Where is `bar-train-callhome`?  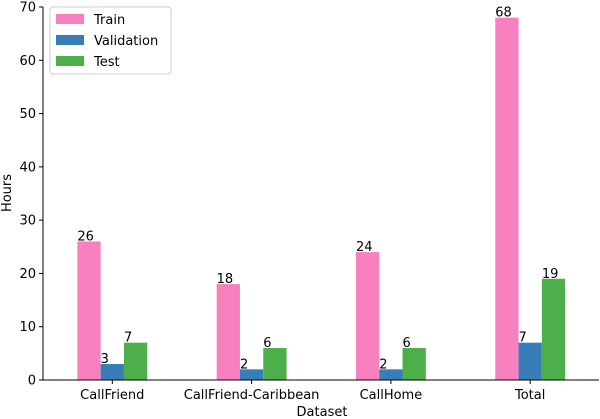
bar-train-callhome is located at coordinates (367, 316).